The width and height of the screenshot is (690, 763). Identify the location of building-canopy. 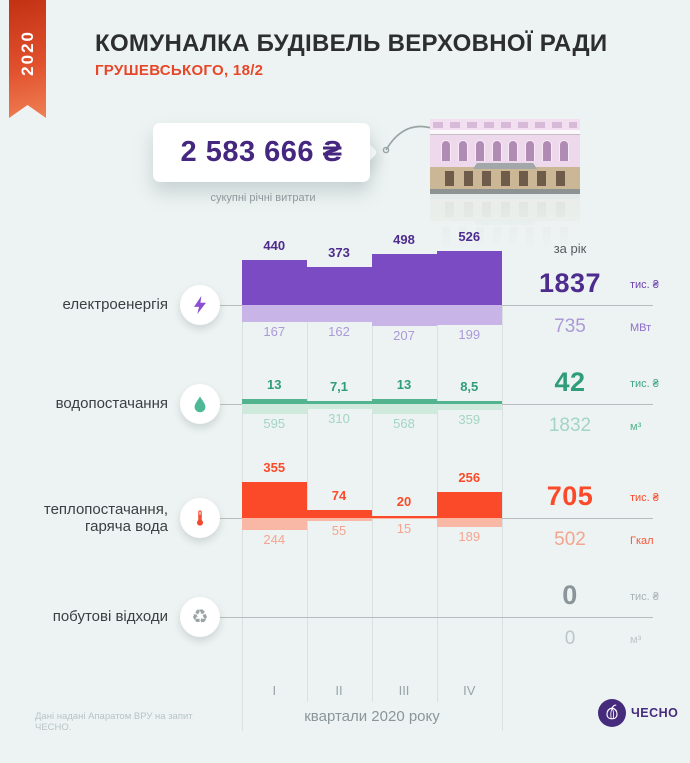
(505, 166).